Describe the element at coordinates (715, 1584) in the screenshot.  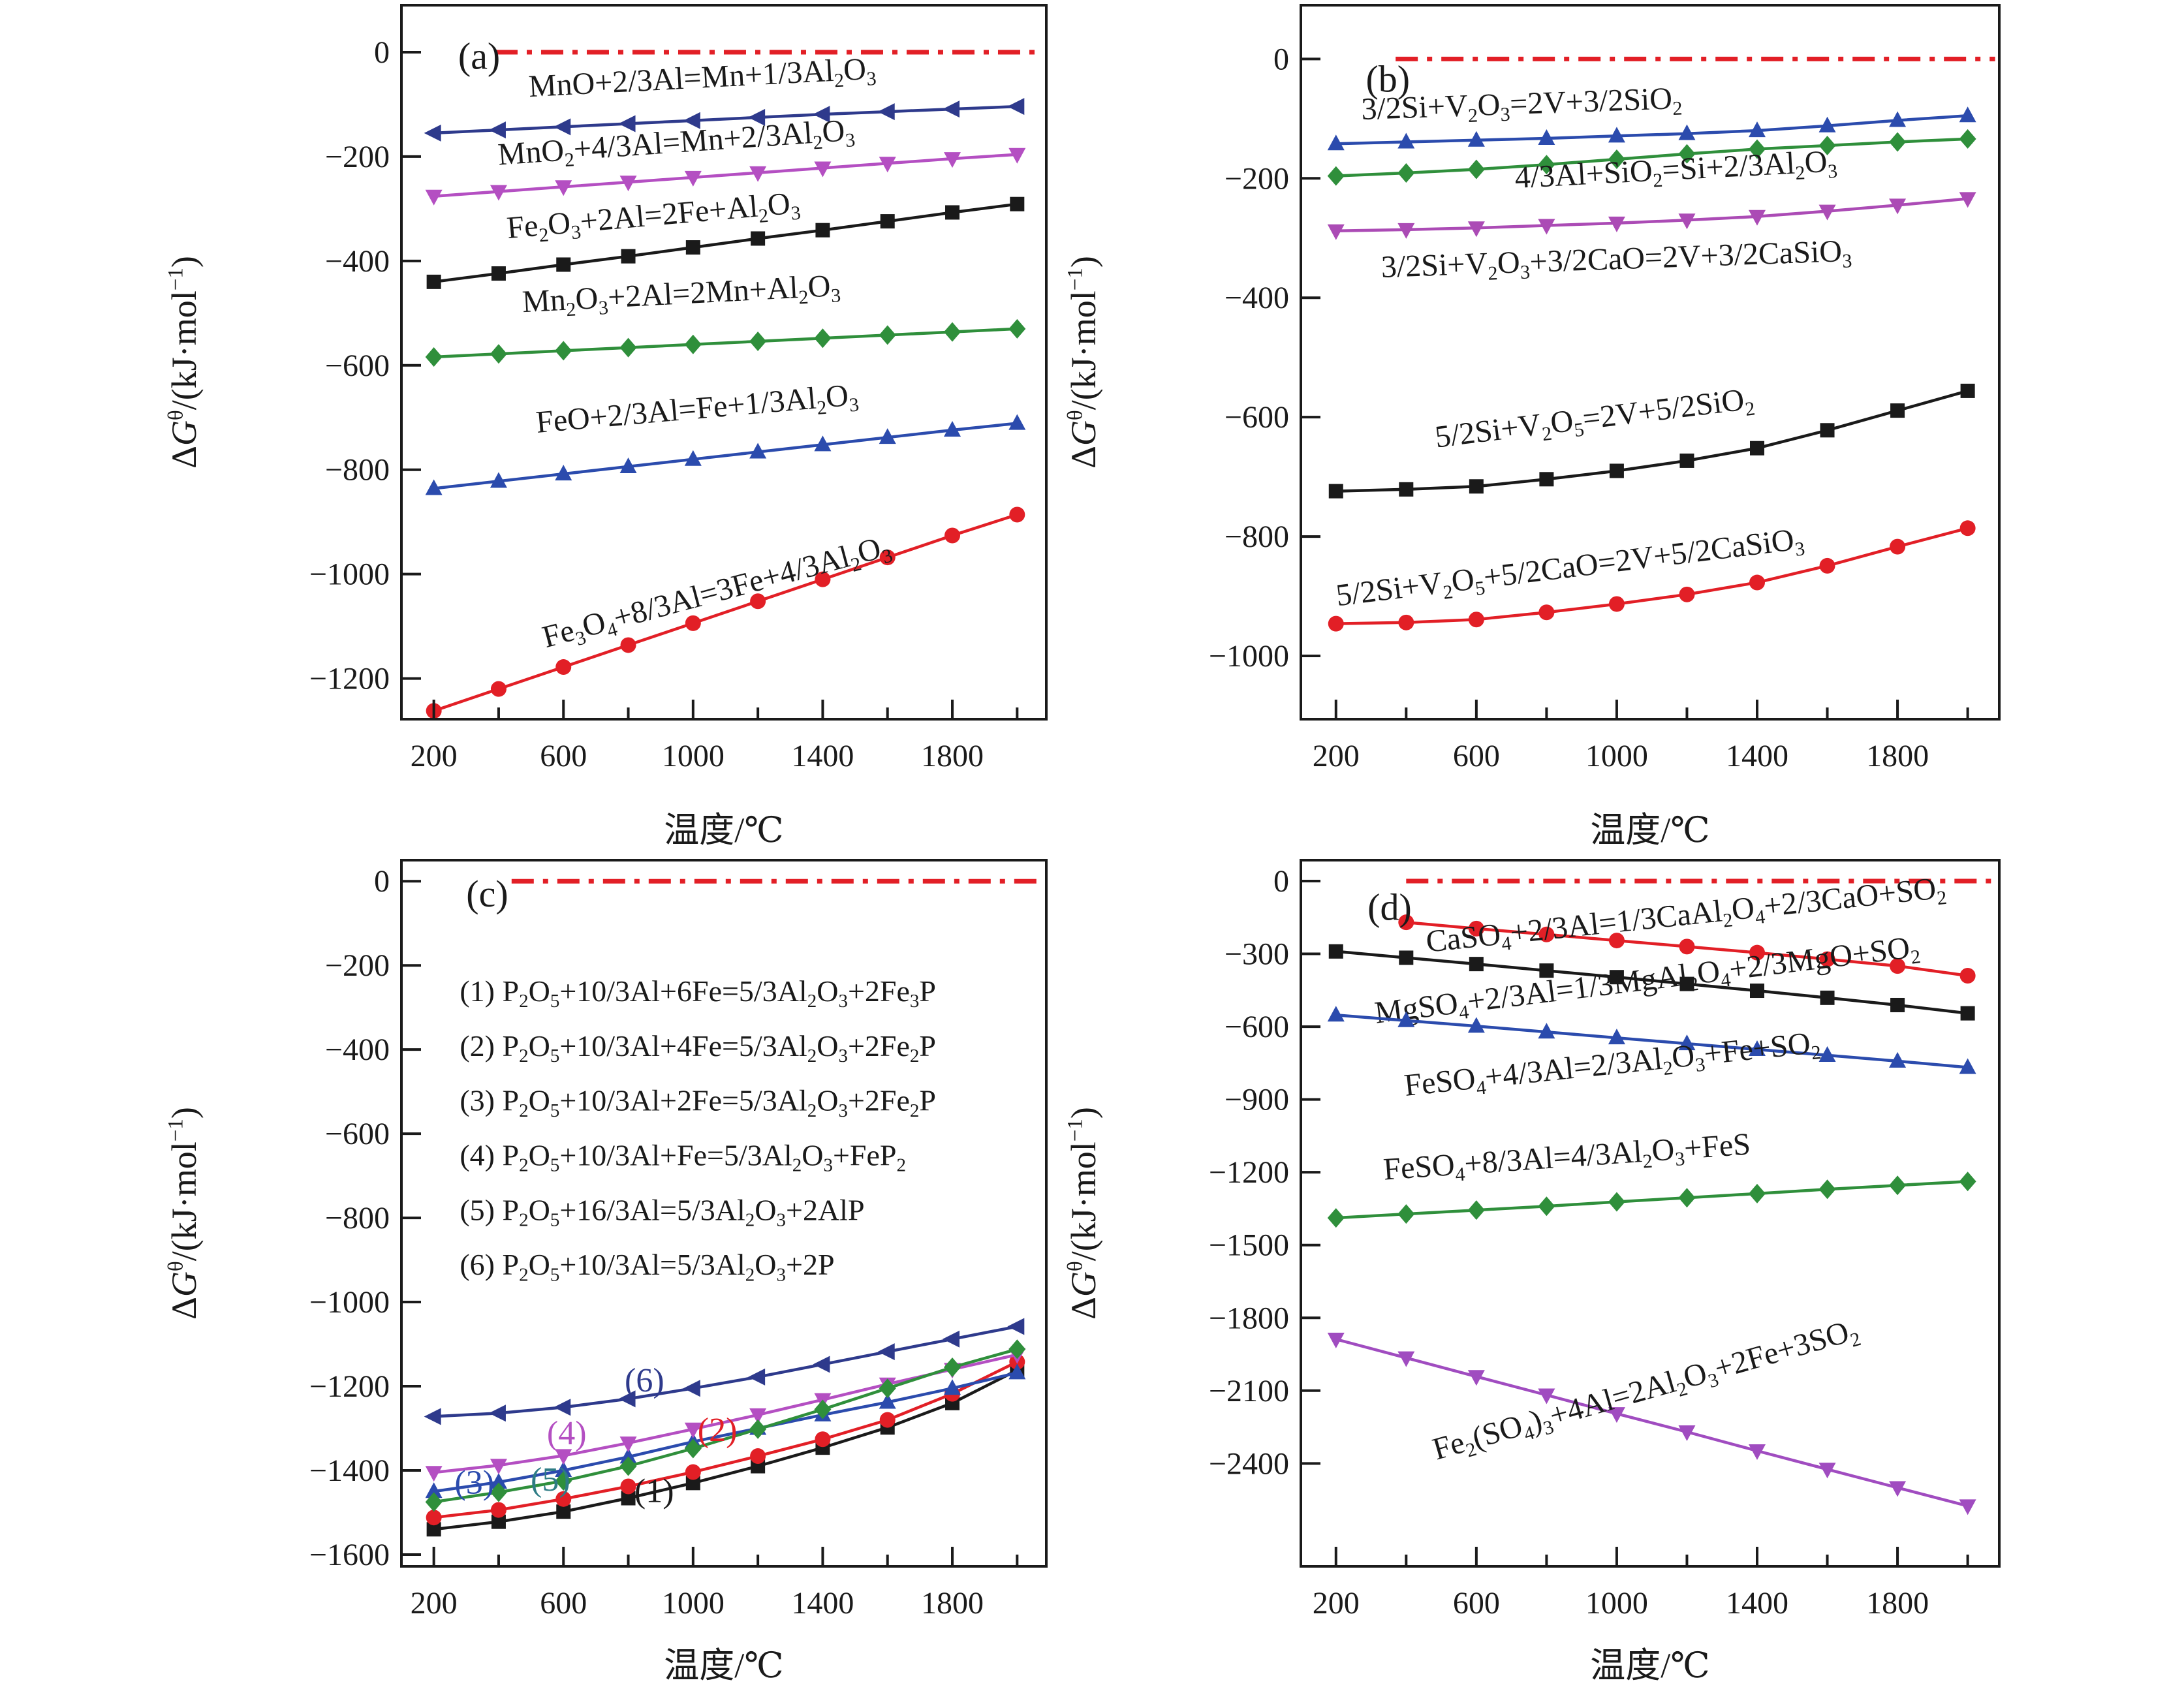
I see `panel-c-x-axis: 200 600 1000 1400 1800` at that location.